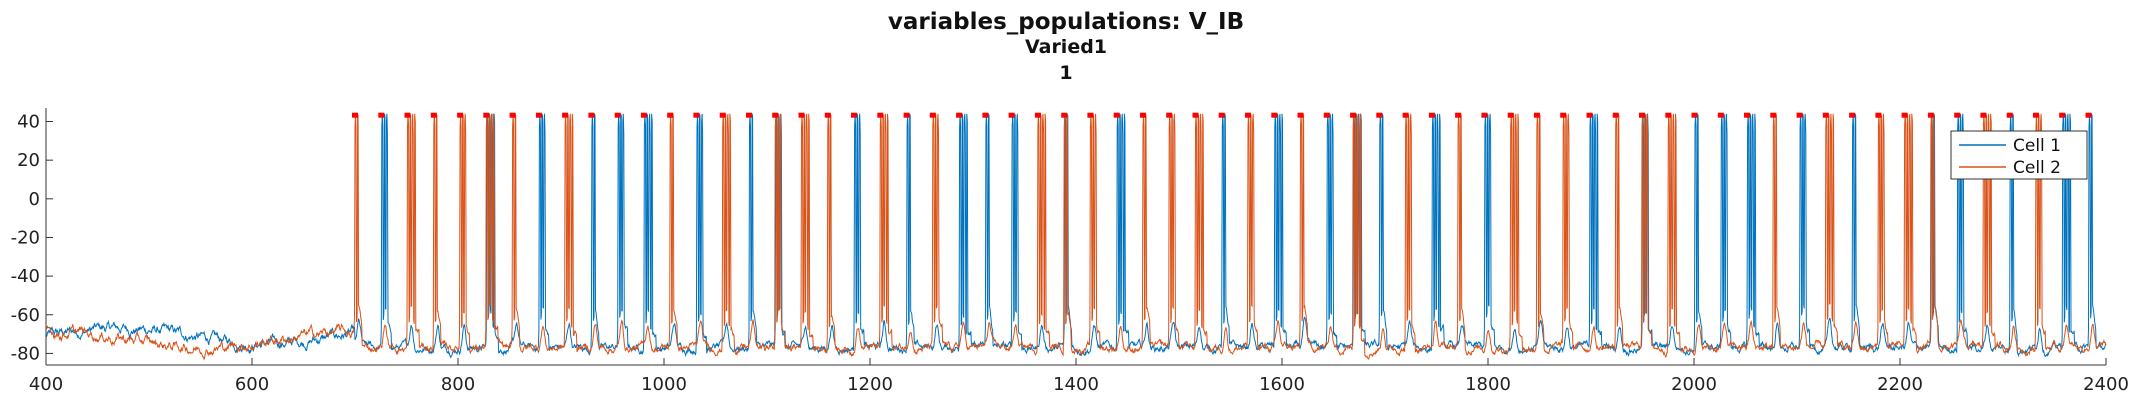 The width and height of the screenshot is (2133, 400). What do you see at coordinates (46, 384) in the screenshot?
I see `x-tick-label: 400` at bounding box center [46, 384].